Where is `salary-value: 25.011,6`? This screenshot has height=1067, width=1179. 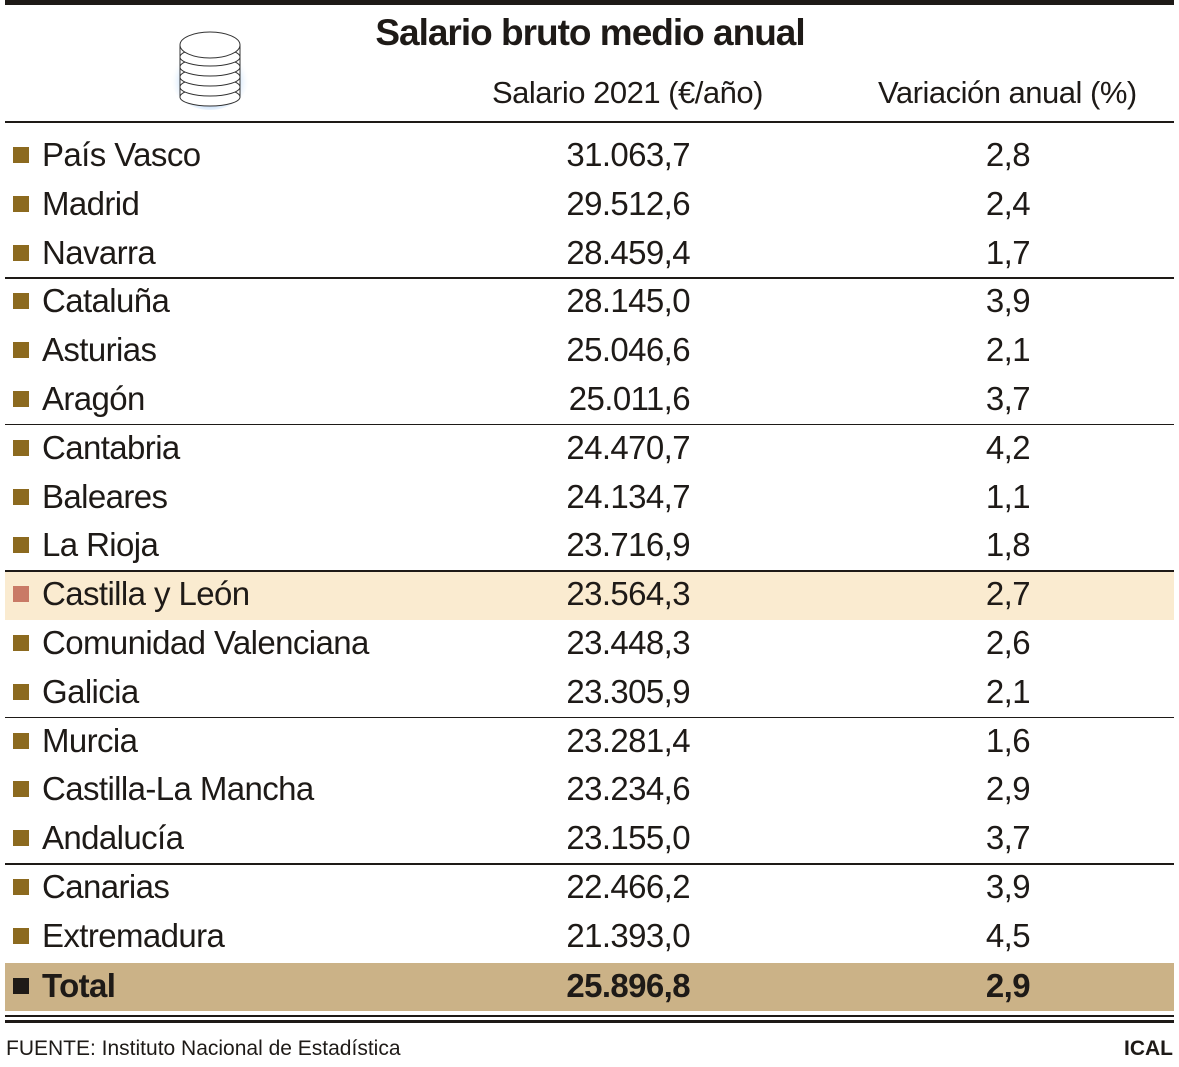 salary-value: 25.011,6 is located at coordinates (629, 398).